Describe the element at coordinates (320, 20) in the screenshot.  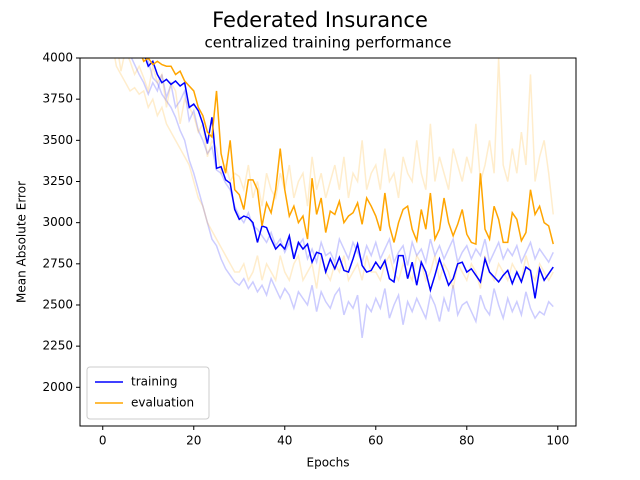
I see `chart-title: Federated Insurance` at that location.